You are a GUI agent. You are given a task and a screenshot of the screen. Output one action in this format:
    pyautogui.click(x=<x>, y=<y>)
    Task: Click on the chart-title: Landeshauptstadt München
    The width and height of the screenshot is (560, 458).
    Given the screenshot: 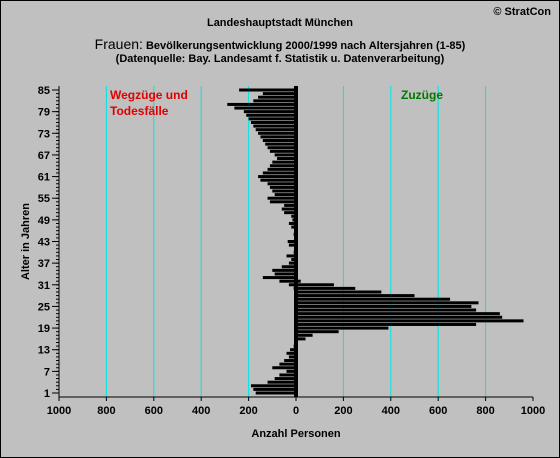 What is the action you would take?
    pyautogui.click(x=280, y=23)
    